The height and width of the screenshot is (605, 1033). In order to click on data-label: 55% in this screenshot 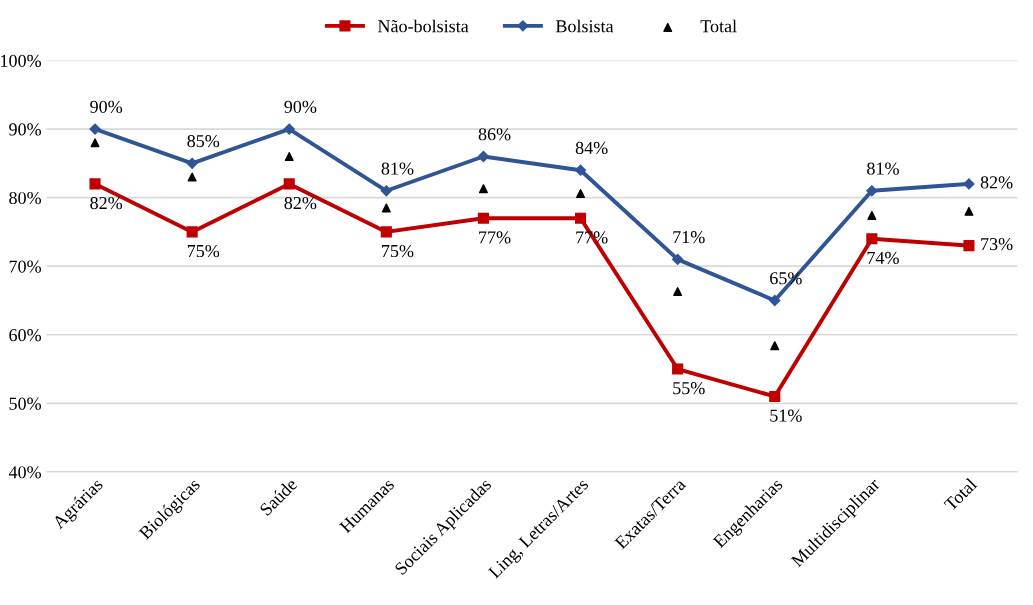, I will do `click(689, 388)`.